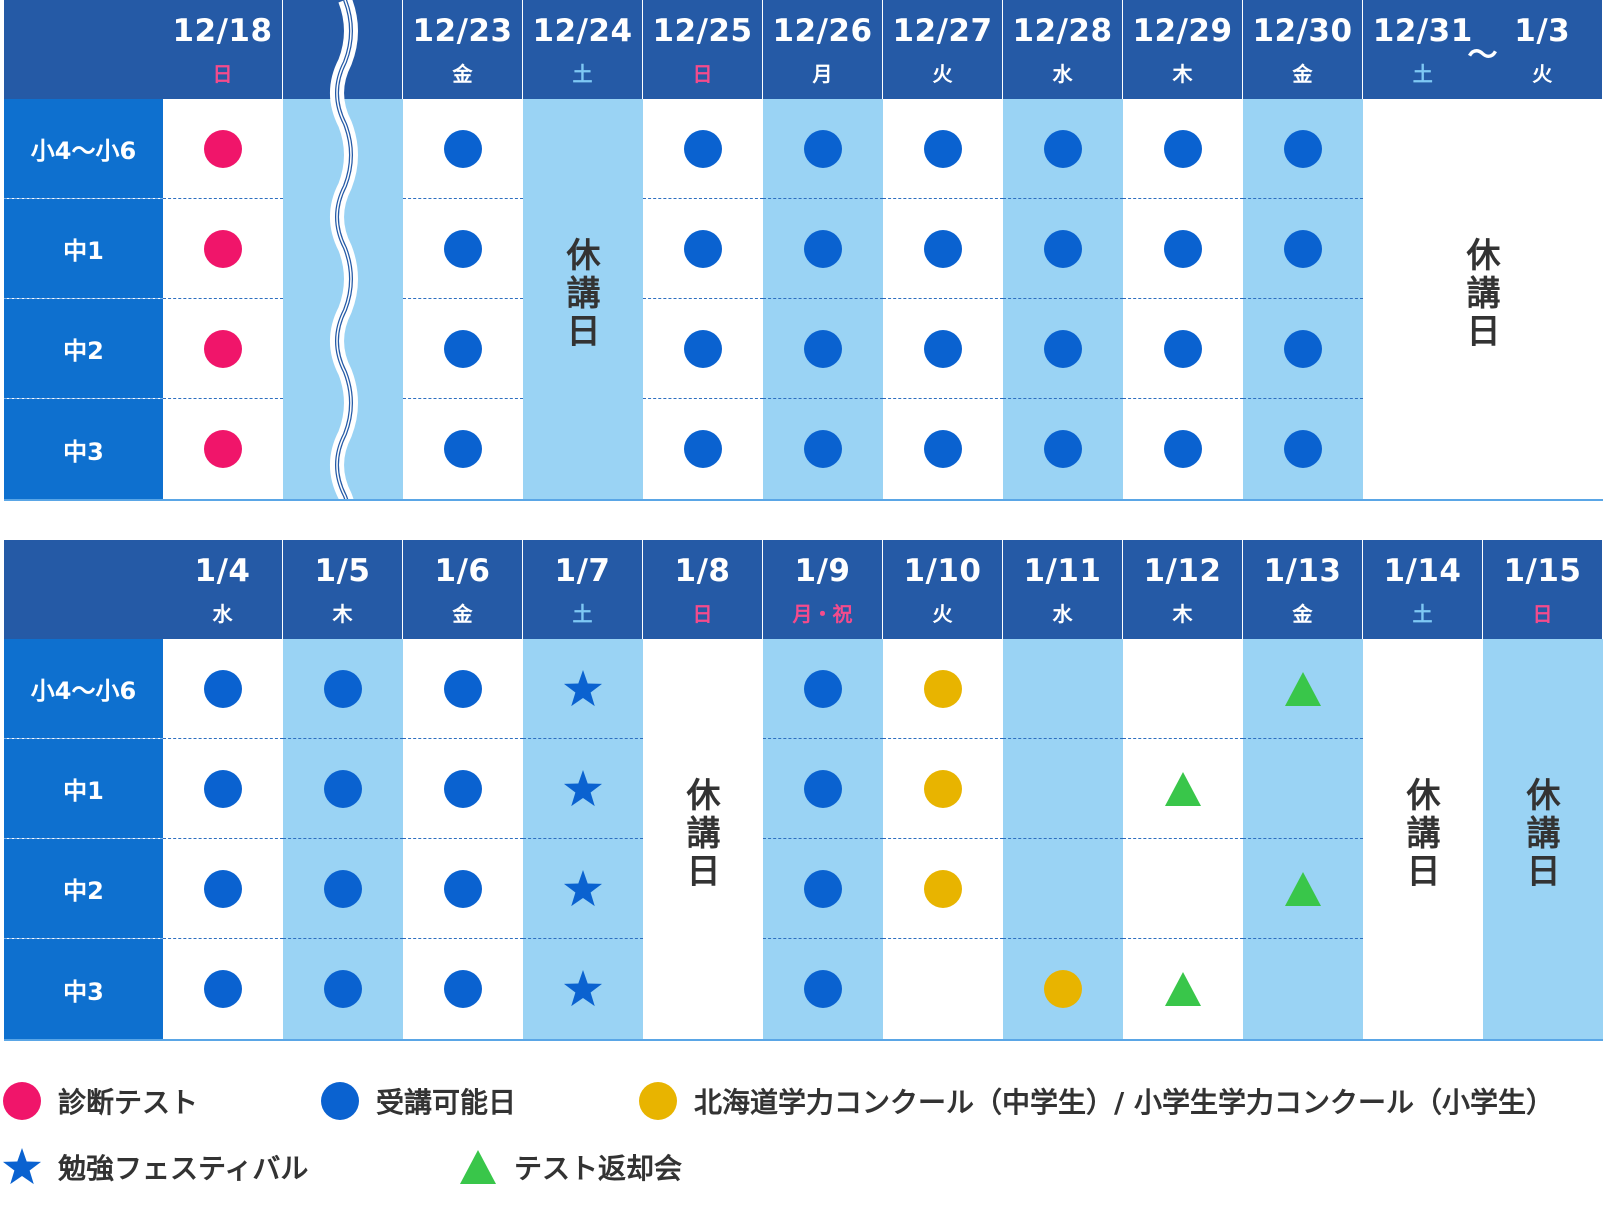 The height and width of the screenshot is (1211, 1605). What do you see at coordinates (702, 589) in the screenshot?
I see `date-header: 1/8 日` at bounding box center [702, 589].